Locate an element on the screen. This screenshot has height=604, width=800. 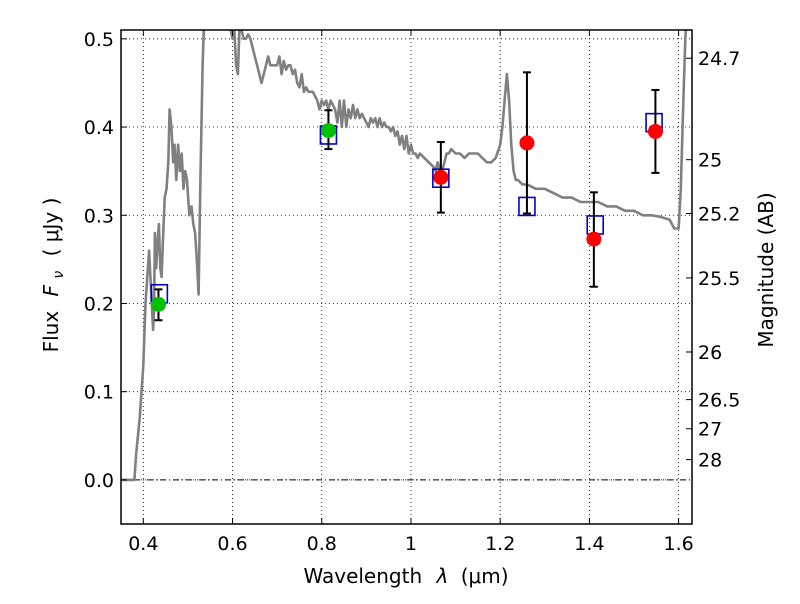
x-tick-label: 0.4 is located at coordinates (143, 544).